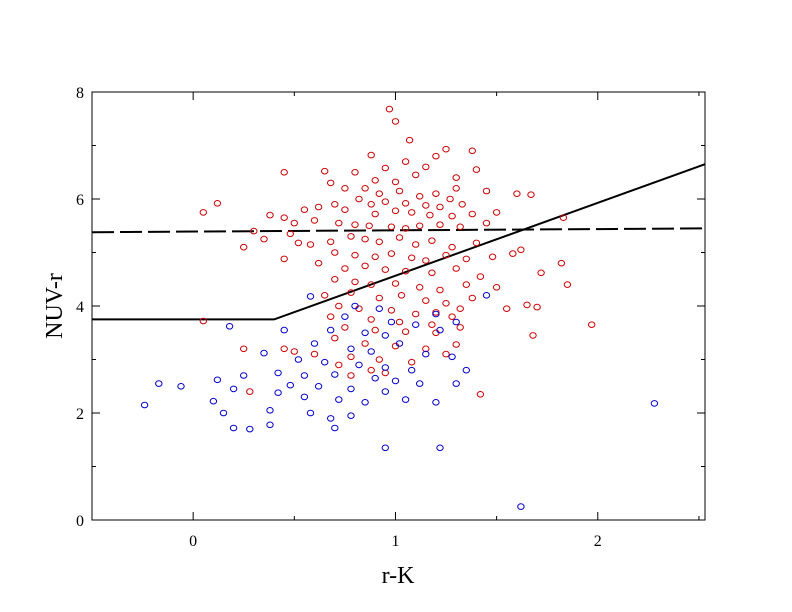  What do you see at coordinates (80, 307) in the screenshot?
I see `y-tick-label: 4` at bounding box center [80, 307].